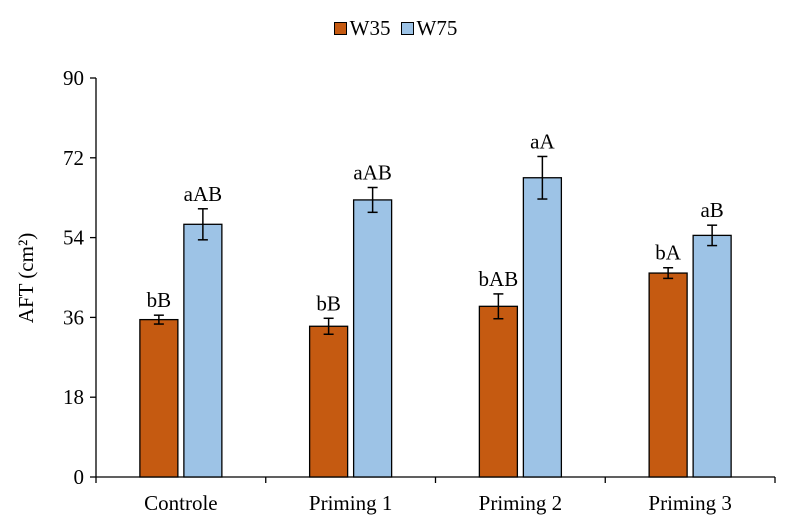  Describe the element at coordinates (73, 158) in the screenshot. I see `y-tick-label: 72` at that location.